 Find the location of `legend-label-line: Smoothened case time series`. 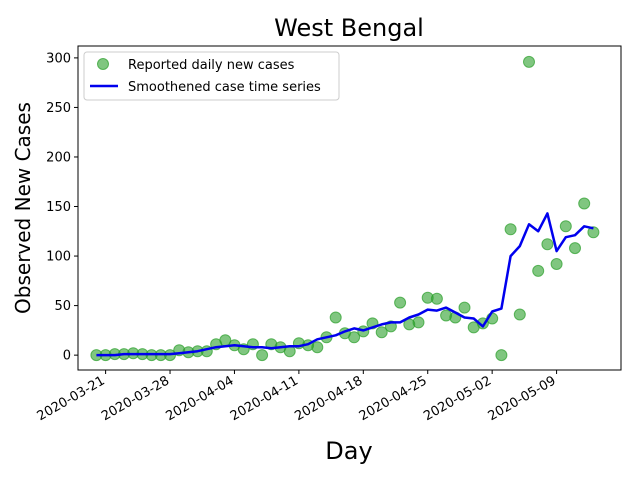

legend-label-line: Smoothened case time series is located at coordinates (224, 87).